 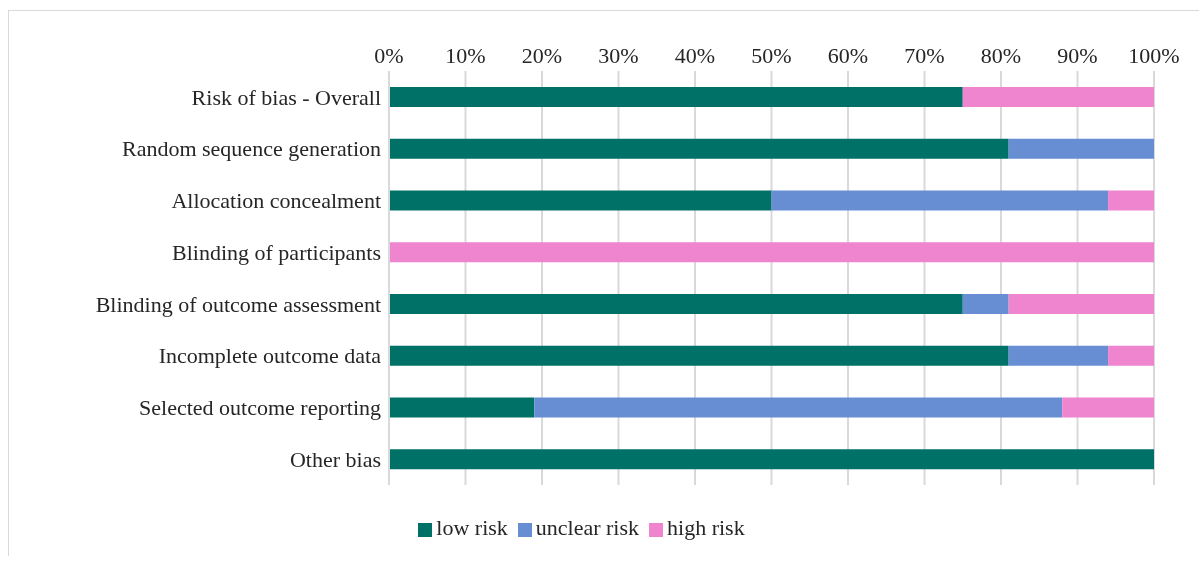 What do you see at coordinates (618, 55) in the screenshot?
I see `x-tick-label: 30%` at bounding box center [618, 55].